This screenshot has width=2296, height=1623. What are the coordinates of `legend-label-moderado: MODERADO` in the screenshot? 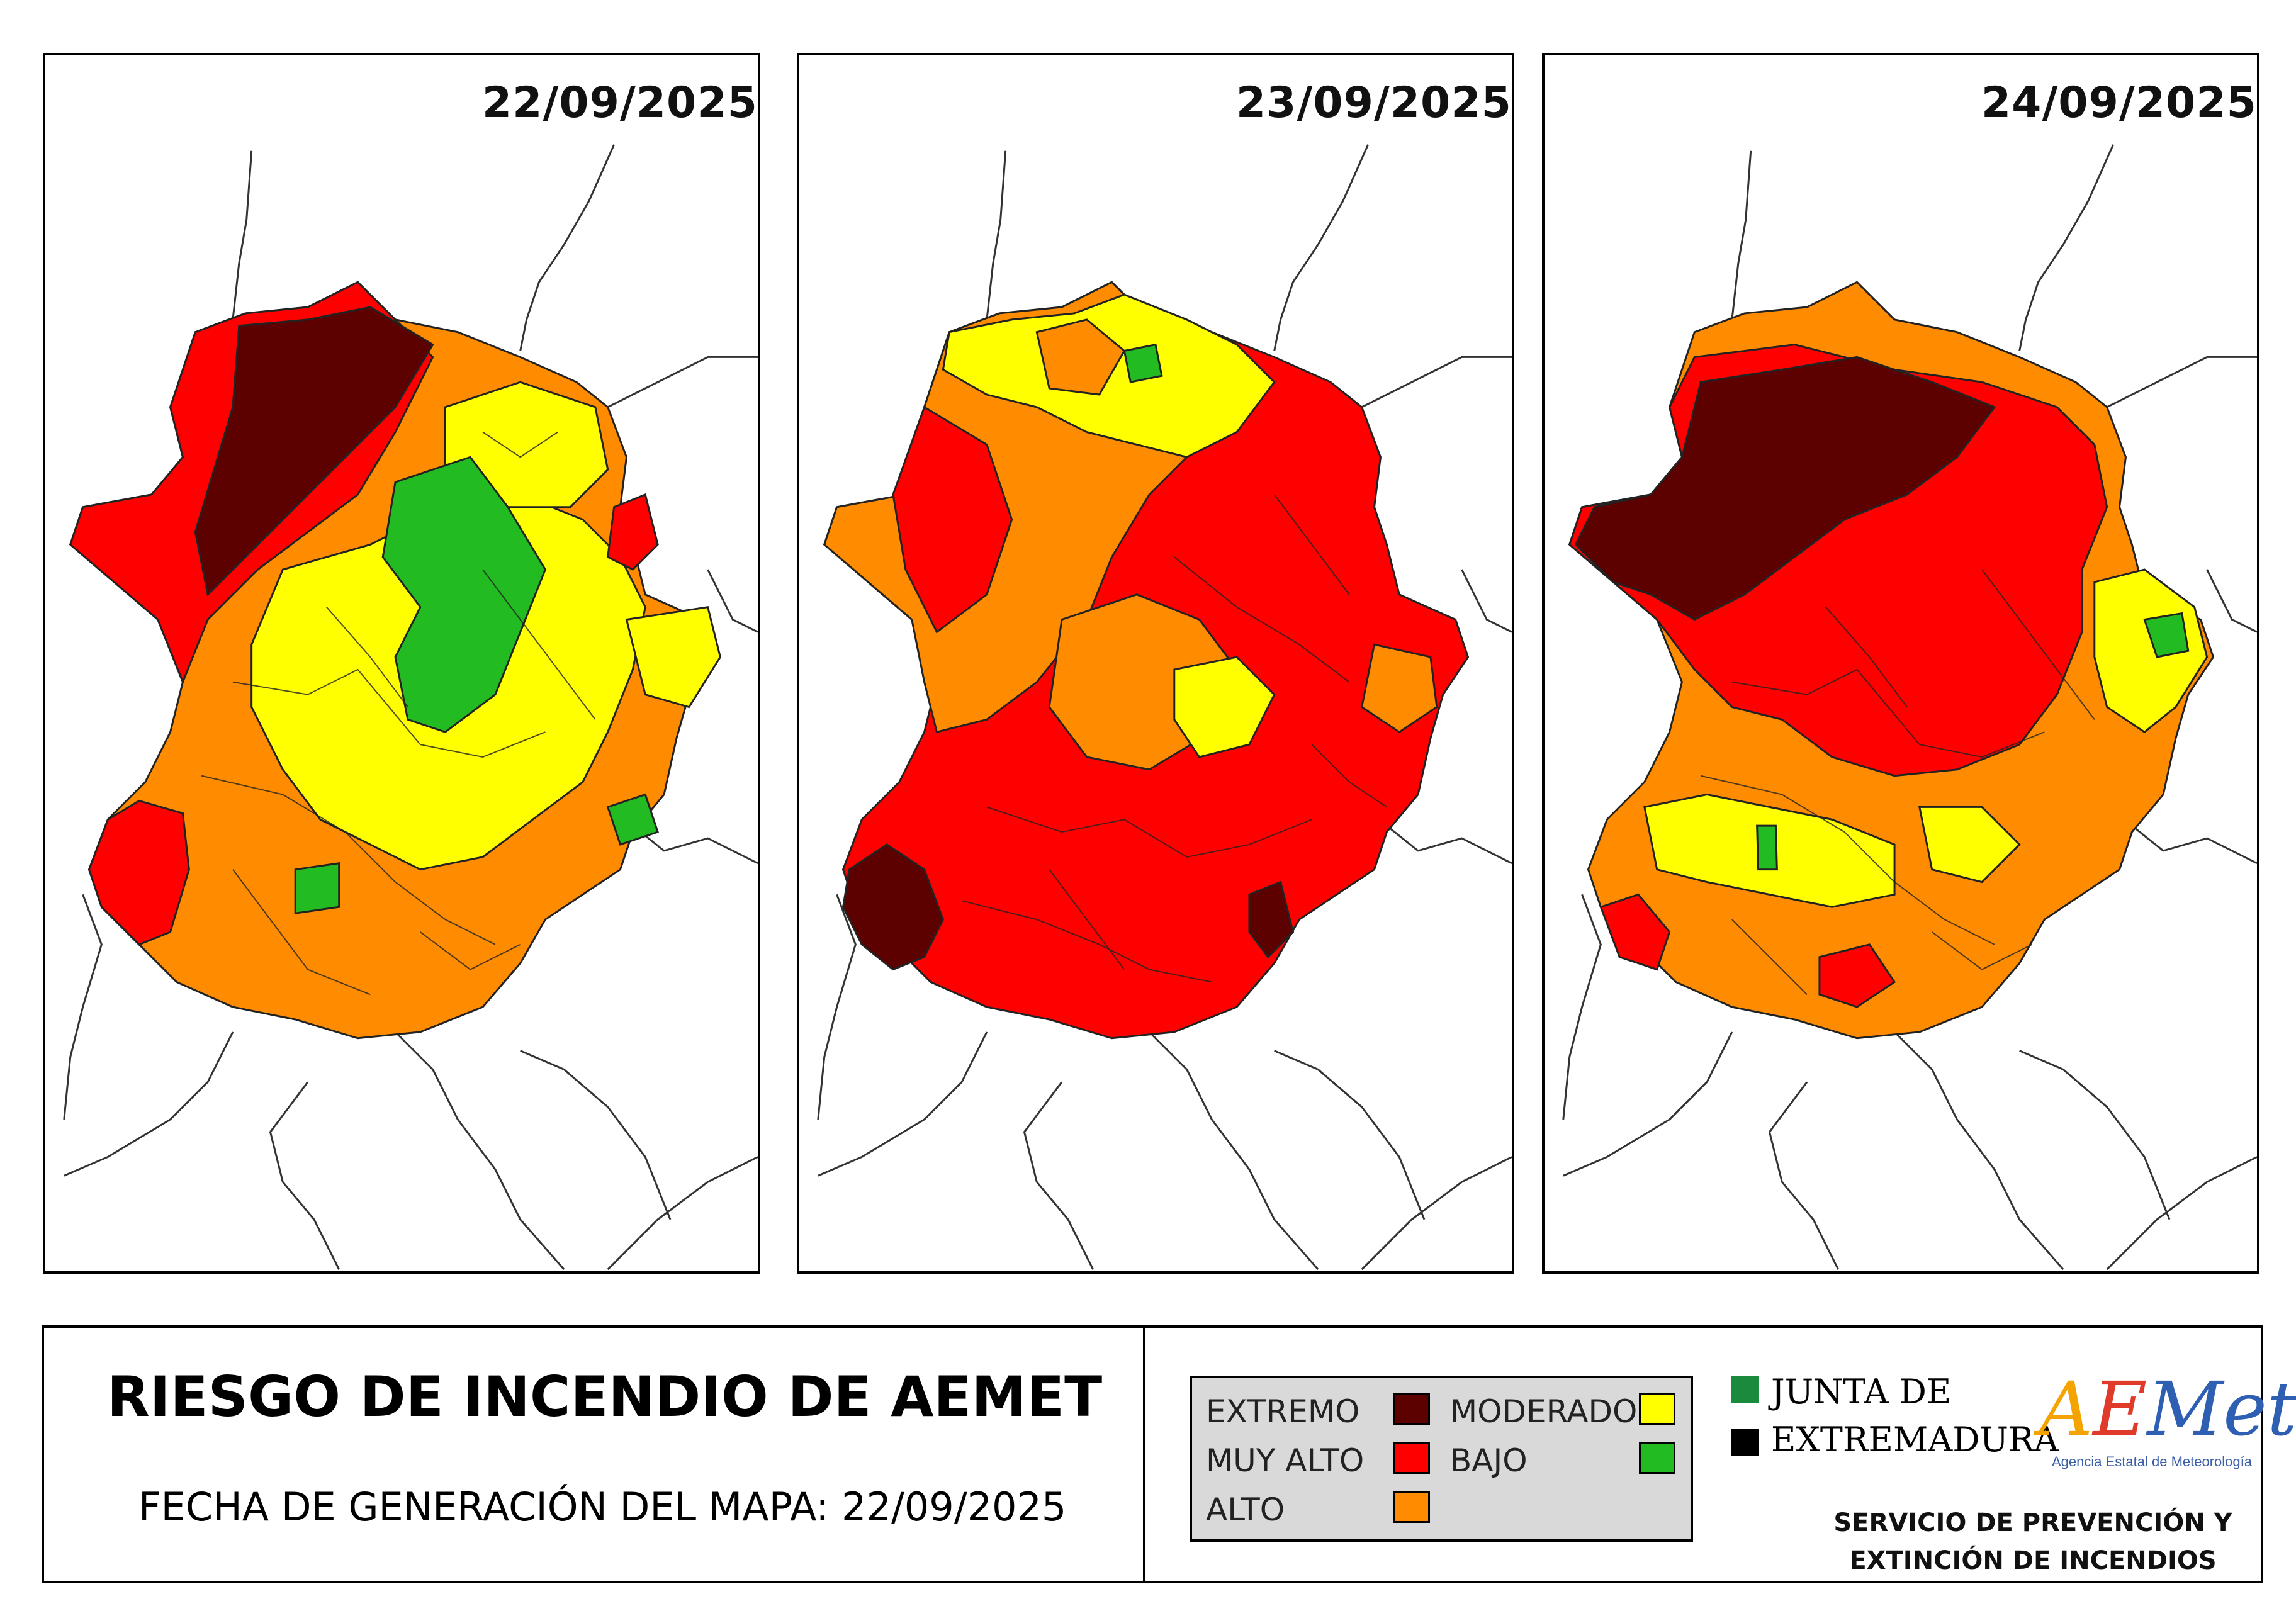 It's located at (1544, 1411).